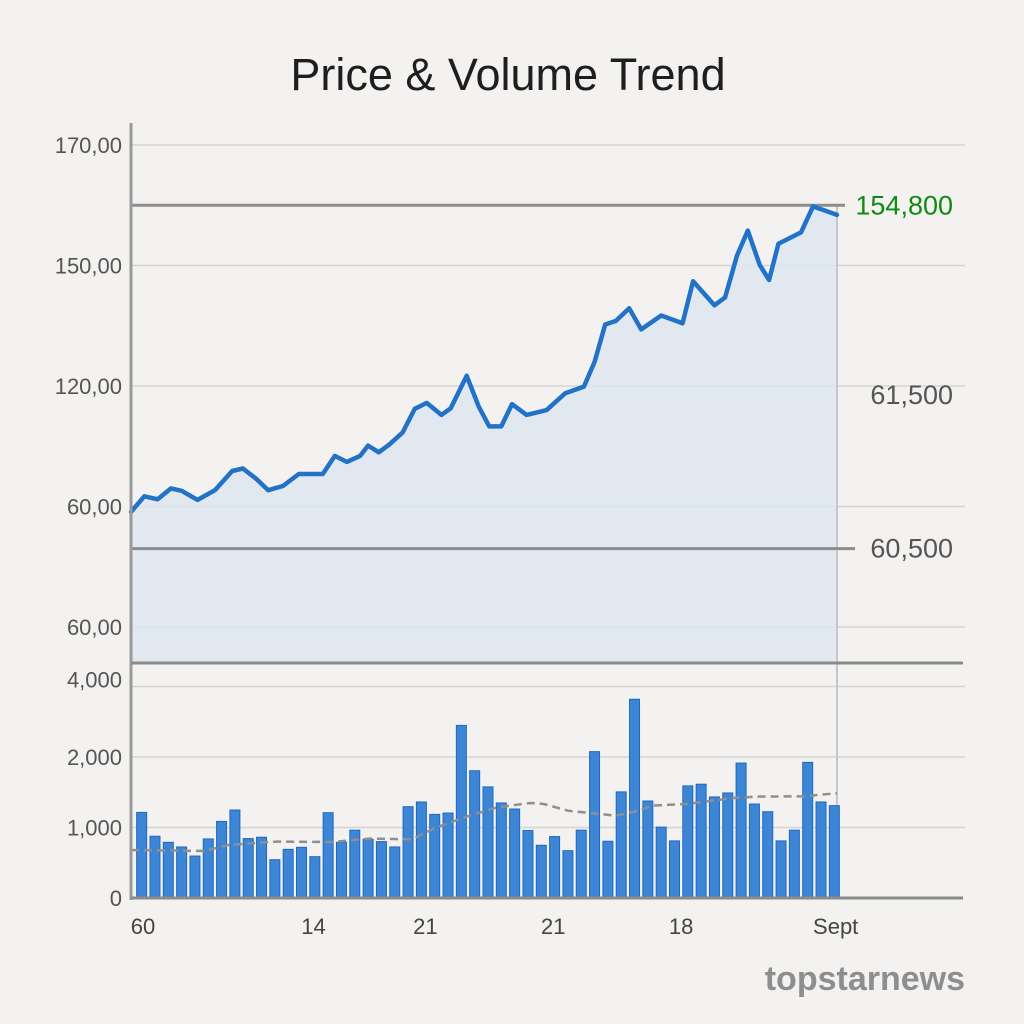 This screenshot has height=1024, width=1024. What do you see at coordinates (94, 828) in the screenshot?
I see `volume-y-tick-label: 1,000` at bounding box center [94, 828].